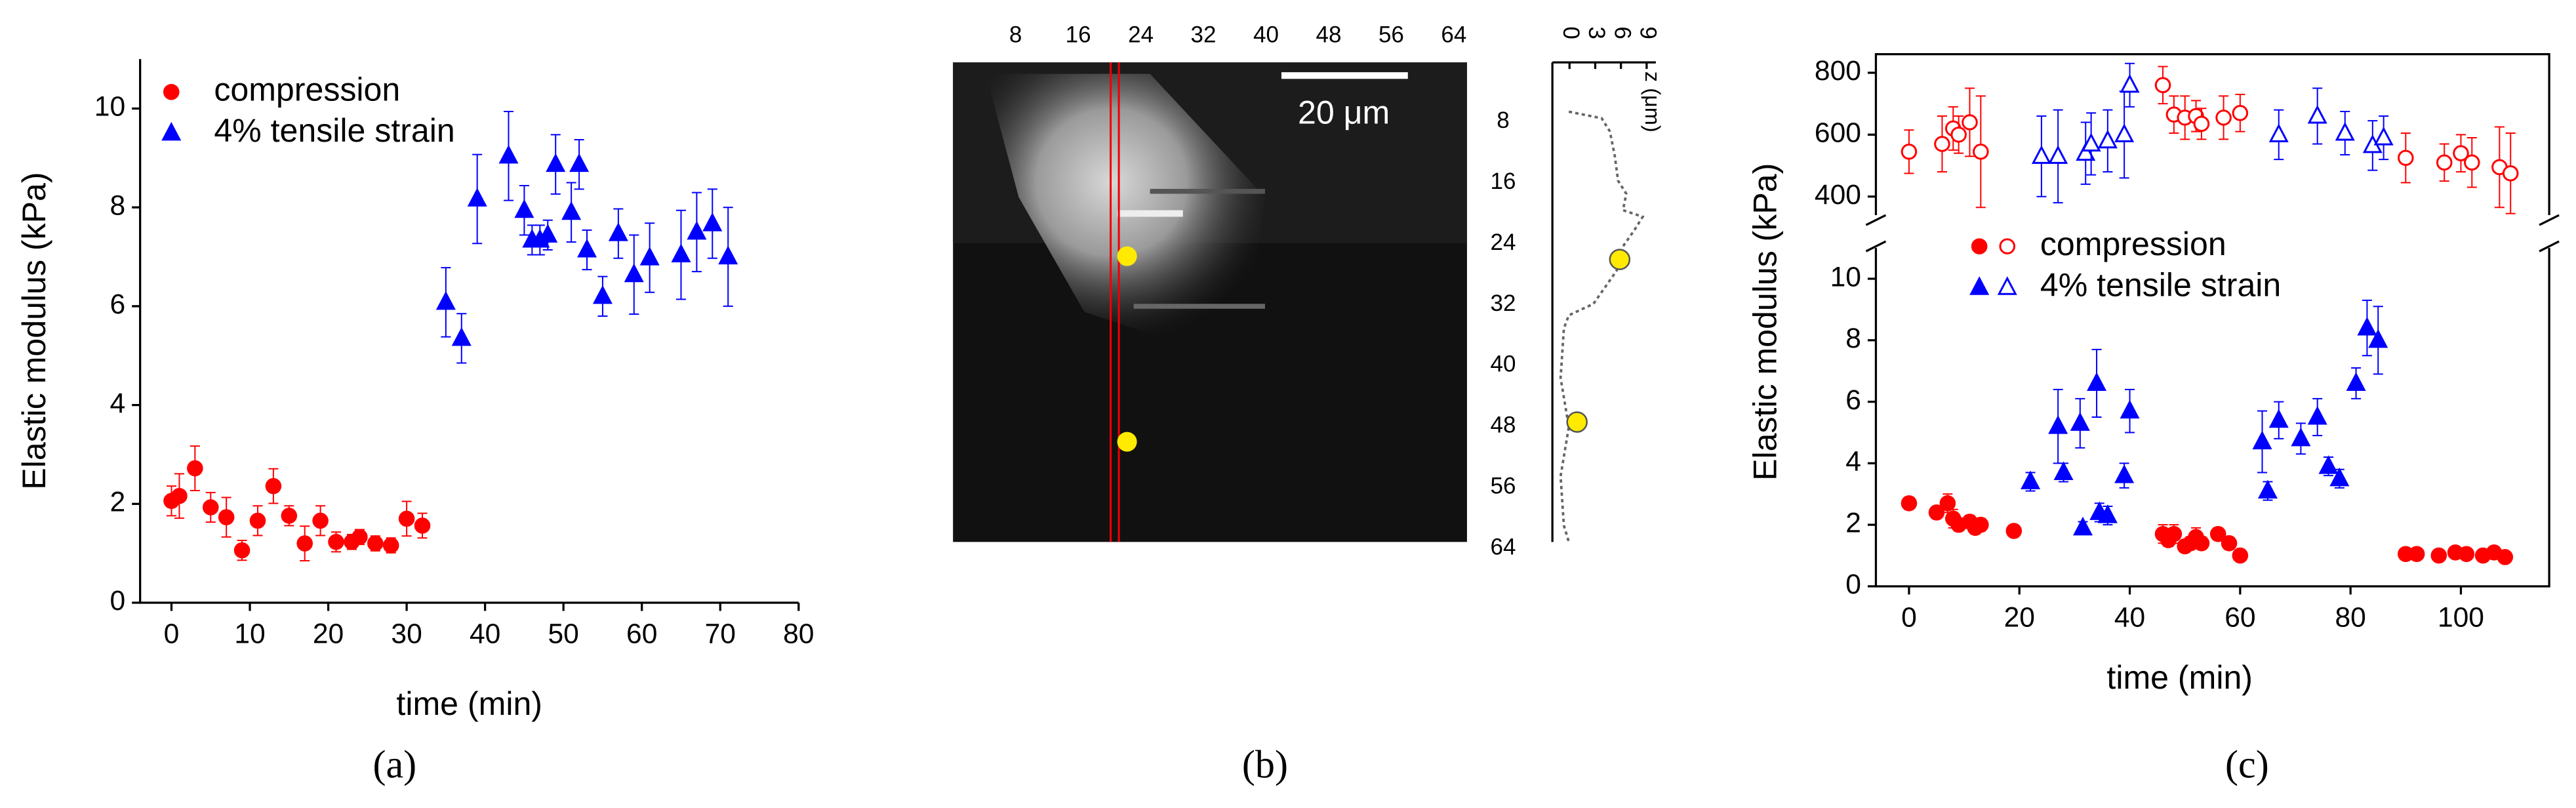  Describe the element at coordinates (2247, 764) in the screenshot. I see `caption: (c)` at that location.